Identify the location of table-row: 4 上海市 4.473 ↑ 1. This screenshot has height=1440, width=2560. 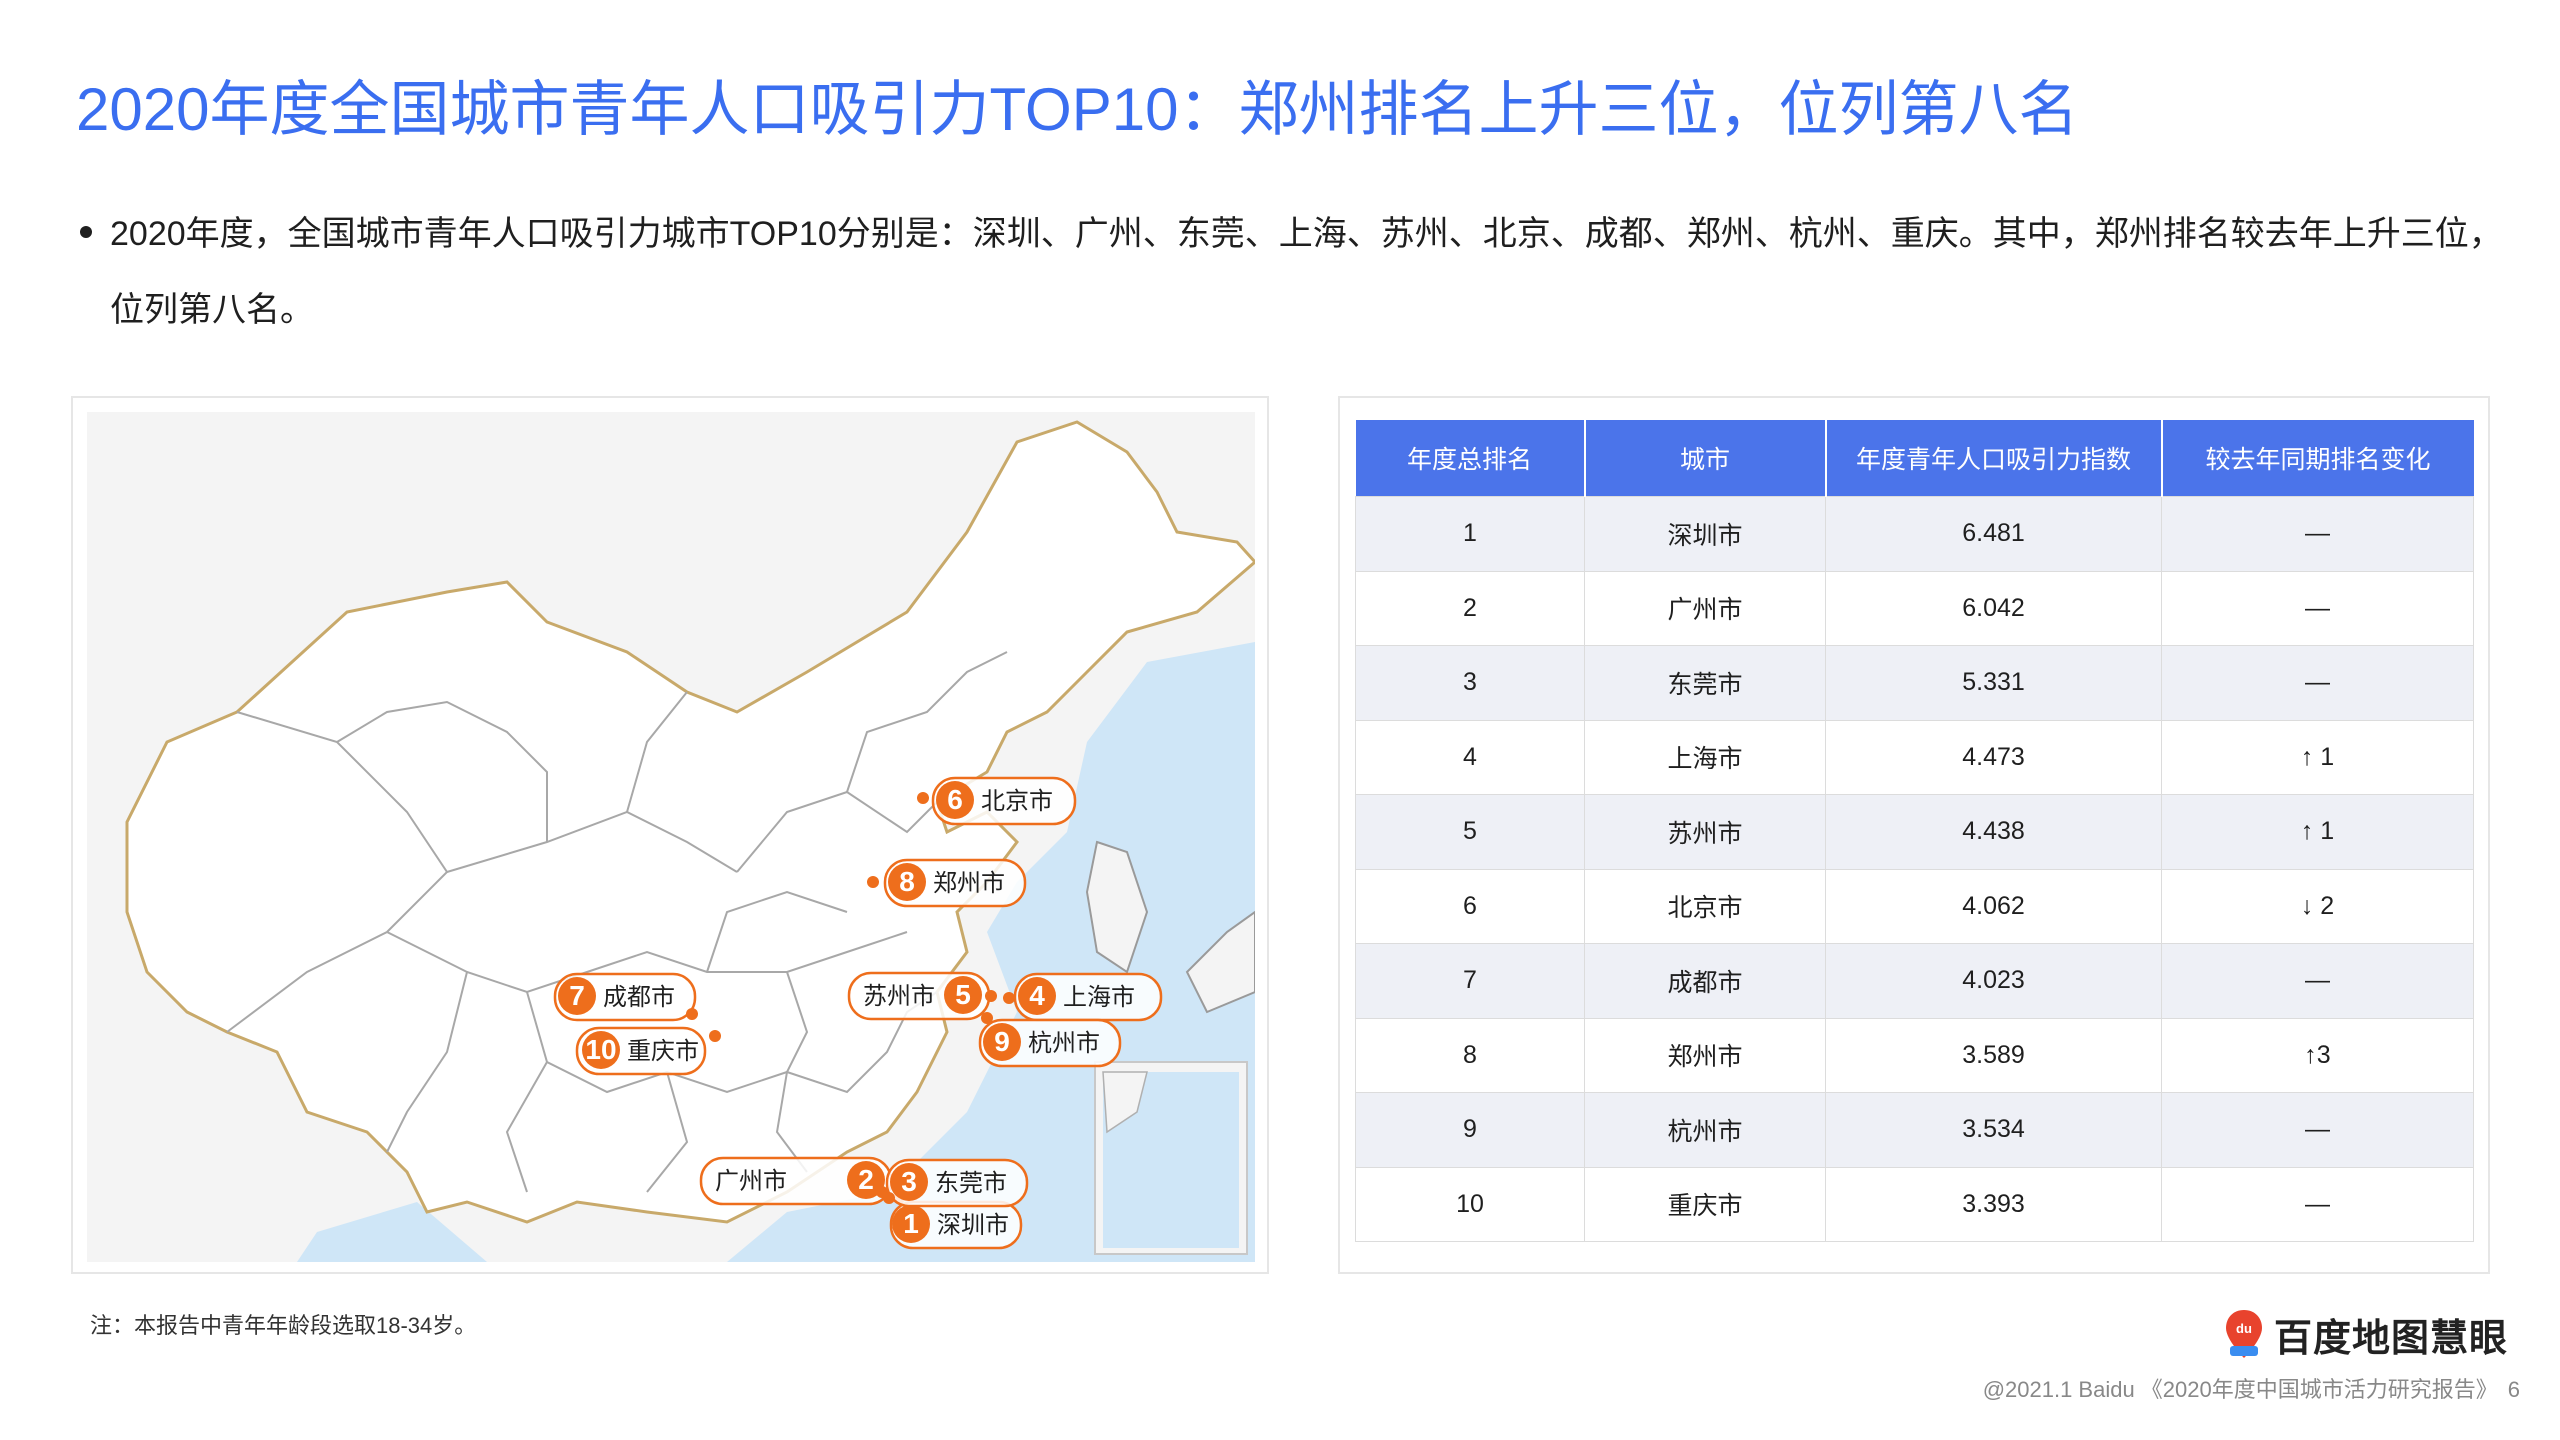
(1914, 757).